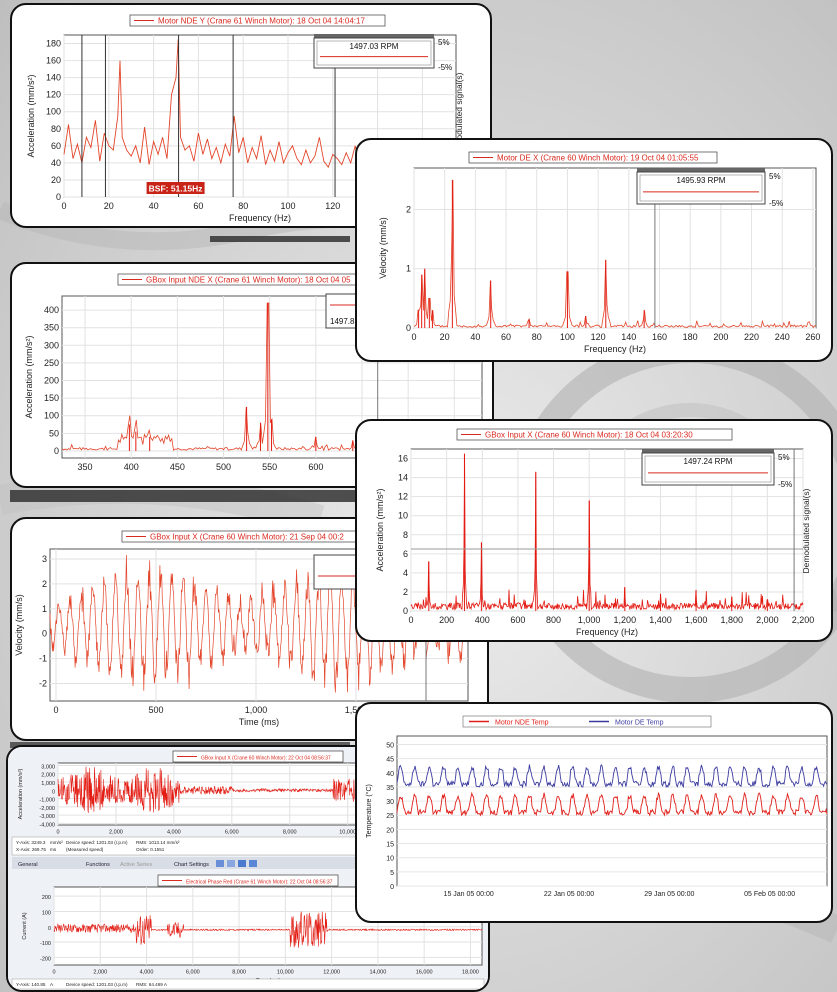 The width and height of the screenshot is (837, 992). I want to click on y-tick-label: 12, so click(403, 497).